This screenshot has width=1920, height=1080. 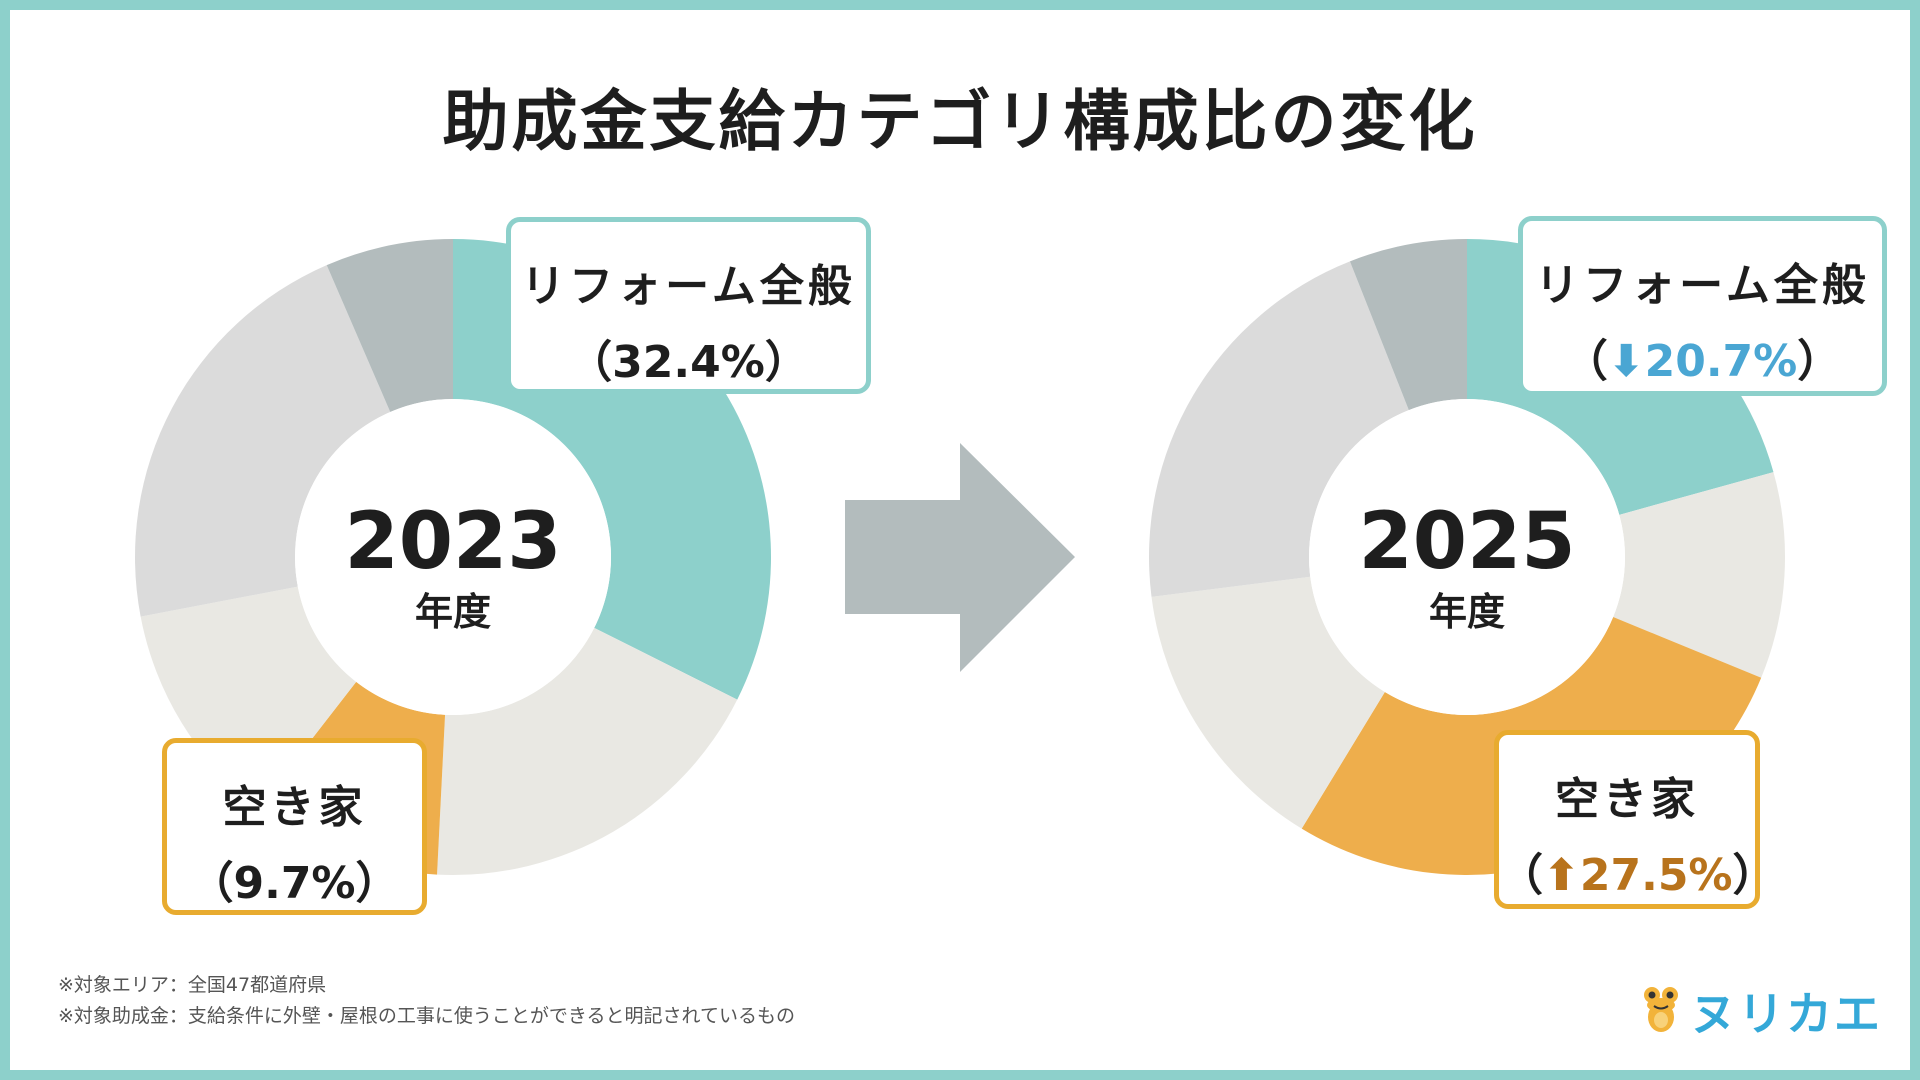 I want to click on callout-percent: （⬇20.7%）, so click(x=1702, y=357).